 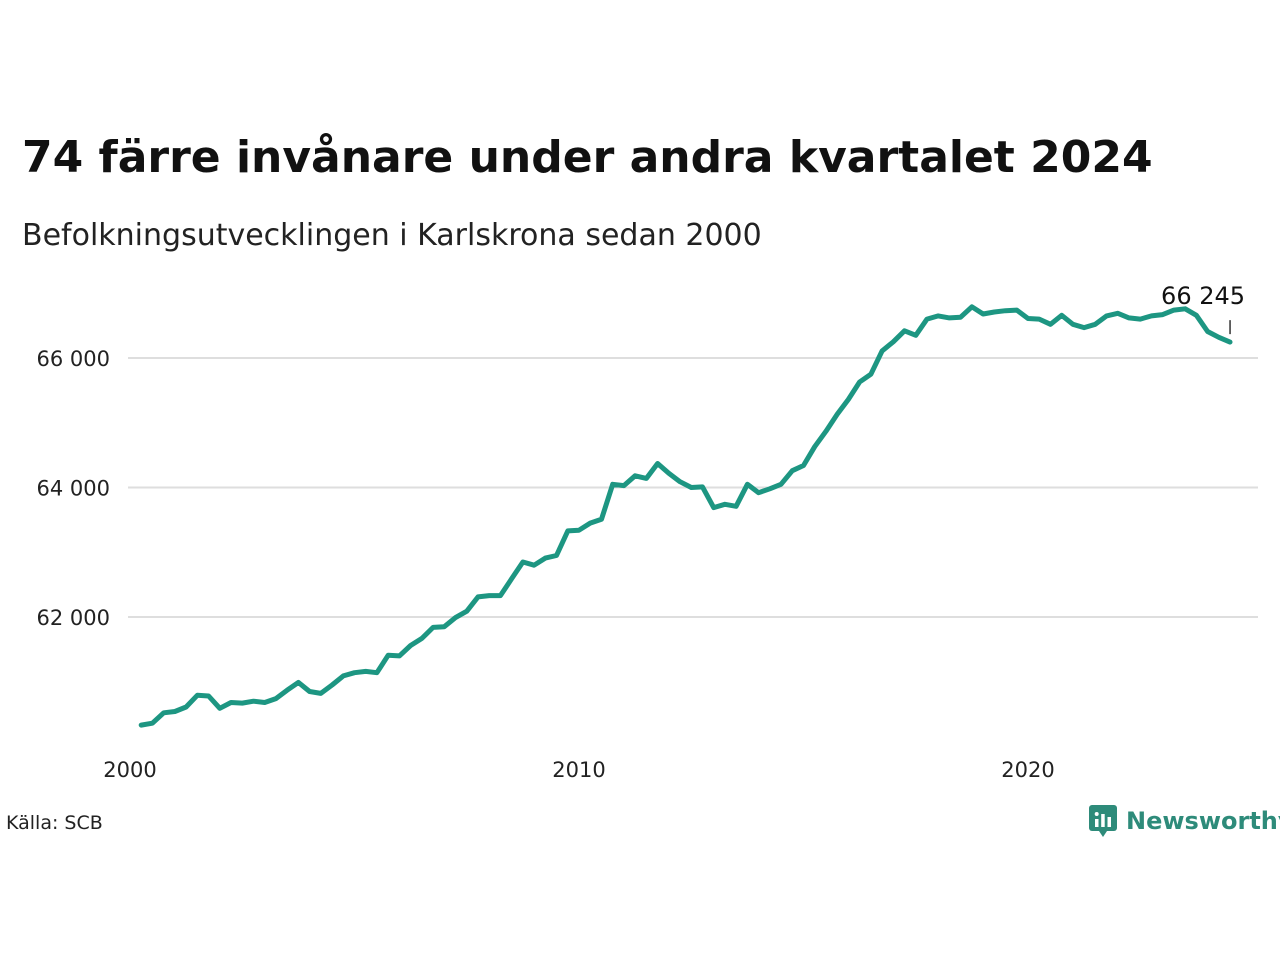 I want to click on brand-logo: Newsworthy, so click(x=1184, y=821).